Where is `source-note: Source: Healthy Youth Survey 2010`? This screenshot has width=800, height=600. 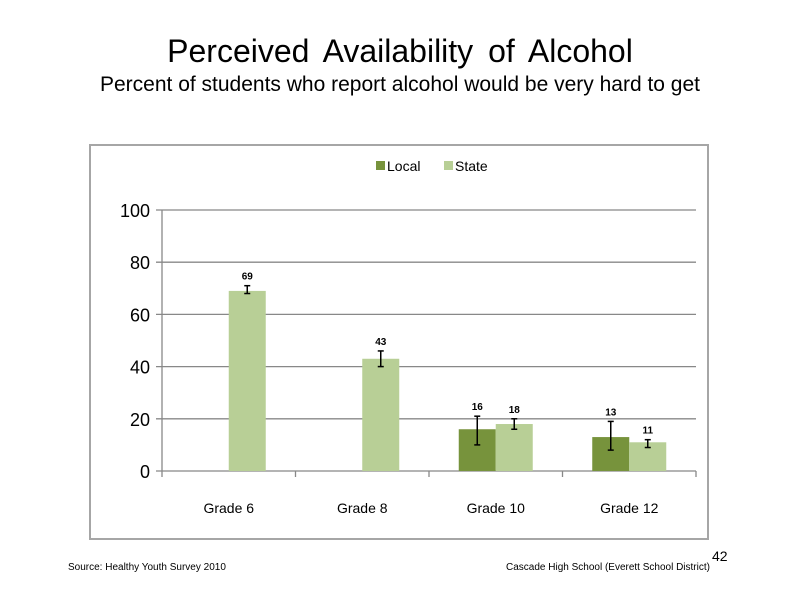 source-note: Source: Healthy Youth Survey 2010 is located at coordinates (147, 567).